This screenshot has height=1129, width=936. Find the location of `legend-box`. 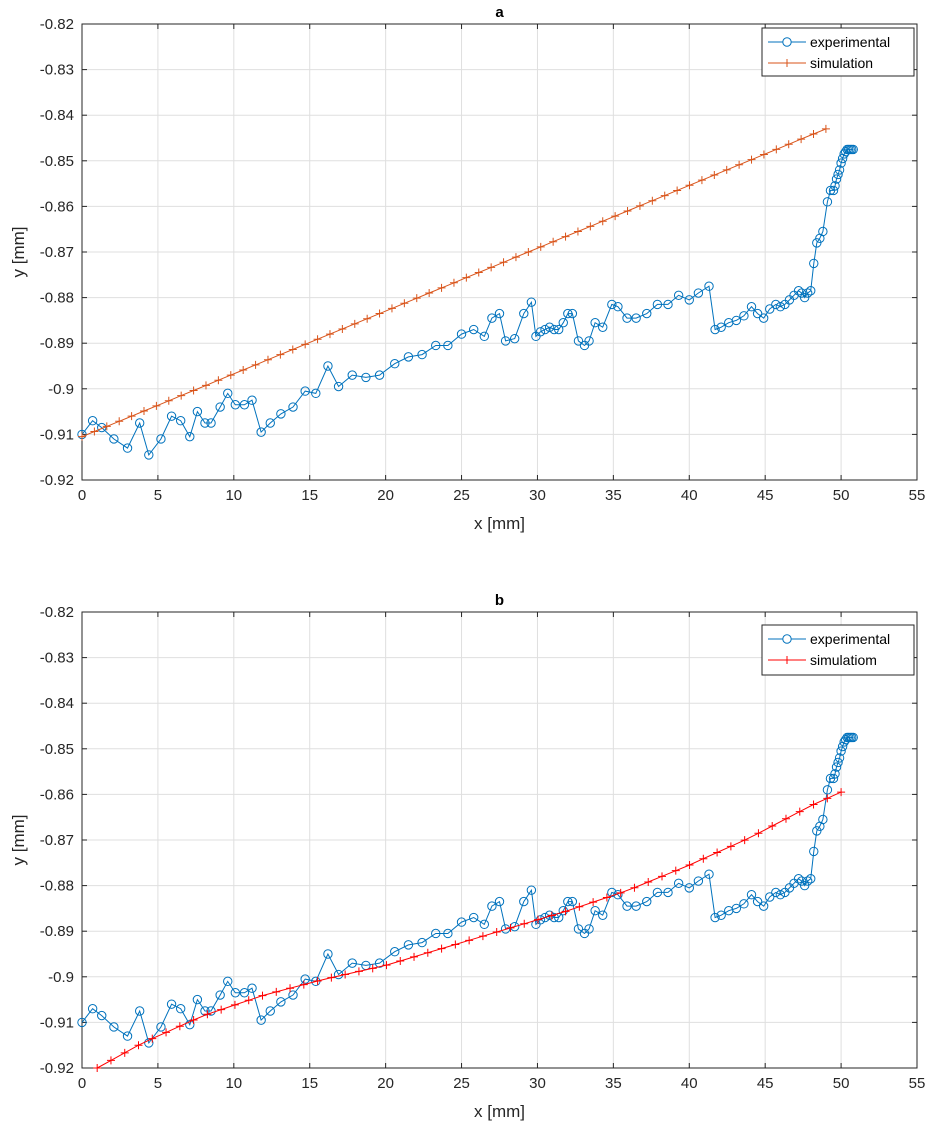

legend-box is located at coordinates (838, 650).